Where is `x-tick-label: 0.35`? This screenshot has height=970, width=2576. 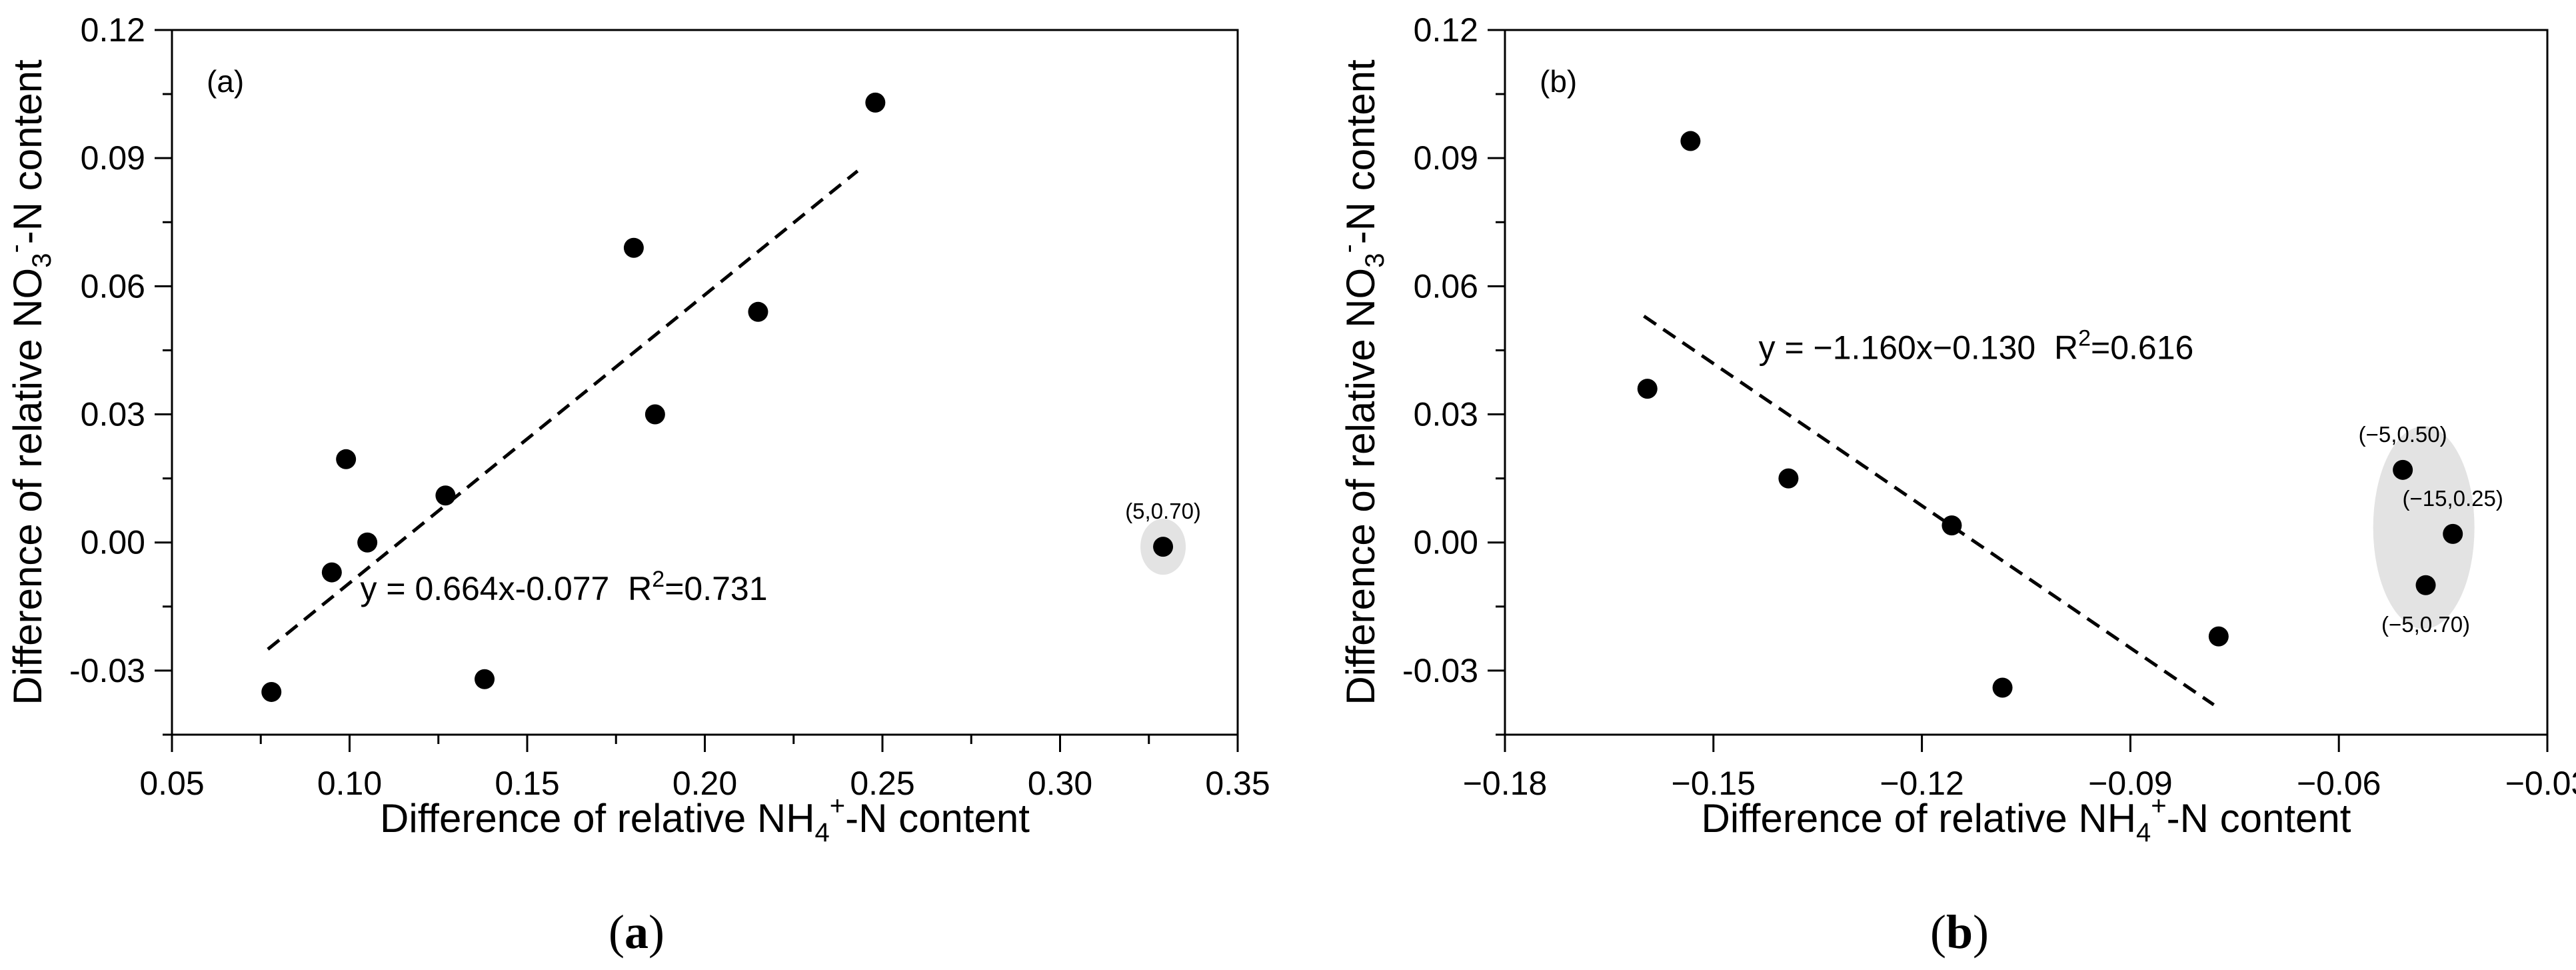 x-tick-label: 0.35 is located at coordinates (1238, 783).